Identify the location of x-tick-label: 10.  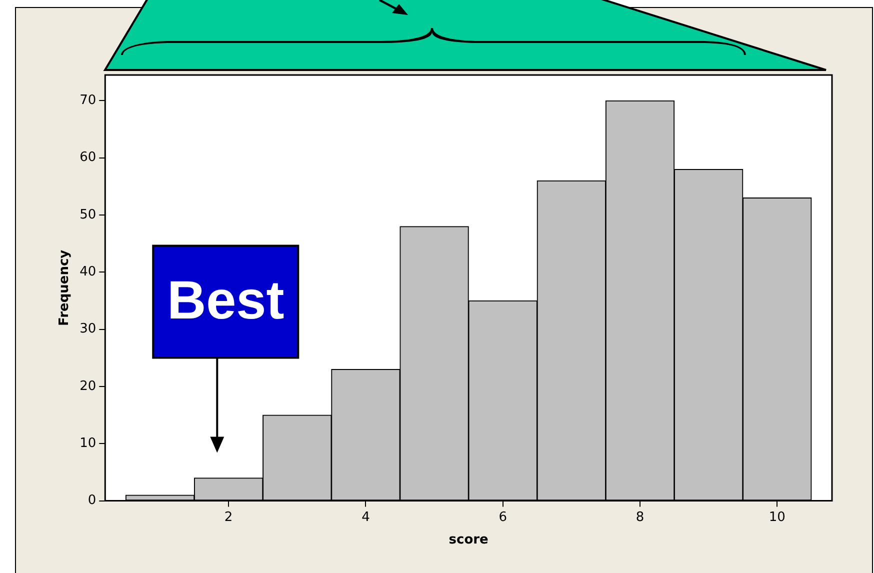
(777, 517).